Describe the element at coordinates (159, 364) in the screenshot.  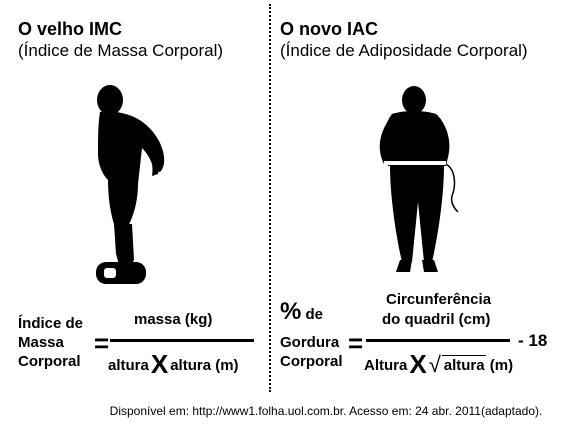
I see `imc-times: X` at that location.